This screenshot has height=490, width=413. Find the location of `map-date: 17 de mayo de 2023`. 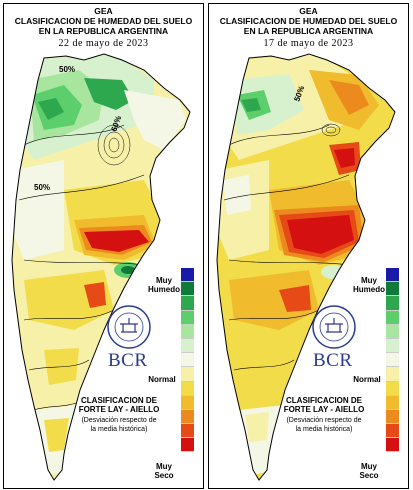

map-date: 17 de mayo de 2023 is located at coordinates (308, 43).